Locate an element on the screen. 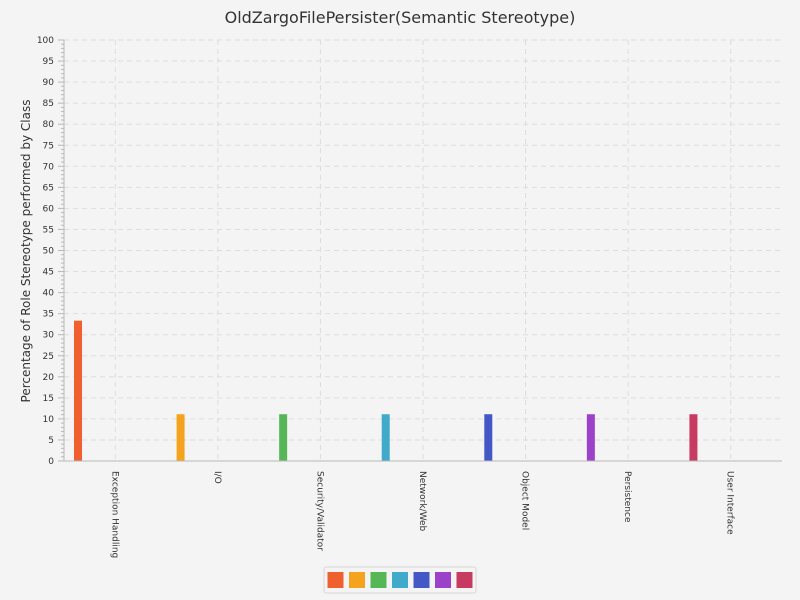  y-tick-label: 5 is located at coordinates (51, 441).